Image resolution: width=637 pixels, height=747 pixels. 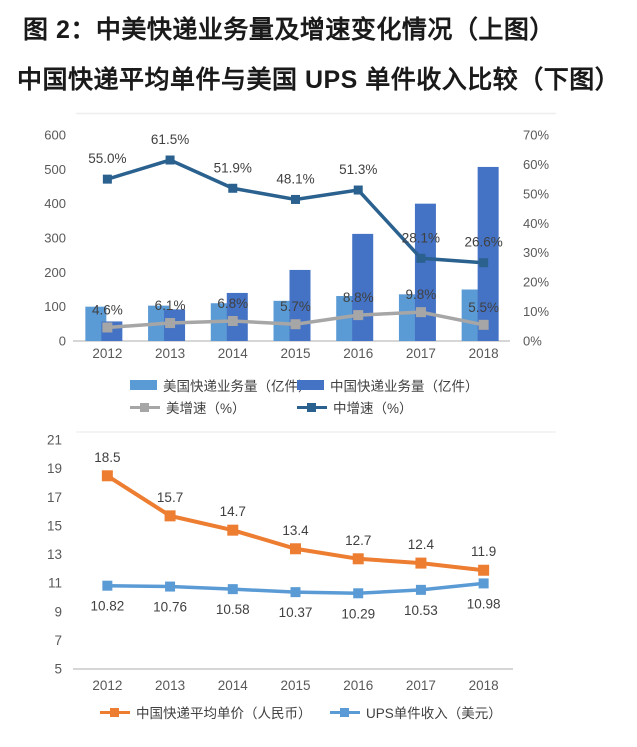 What do you see at coordinates (55, 306) in the screenshot?
I see `left-axis-tick-label: 100` at bounding box center [55, 306].